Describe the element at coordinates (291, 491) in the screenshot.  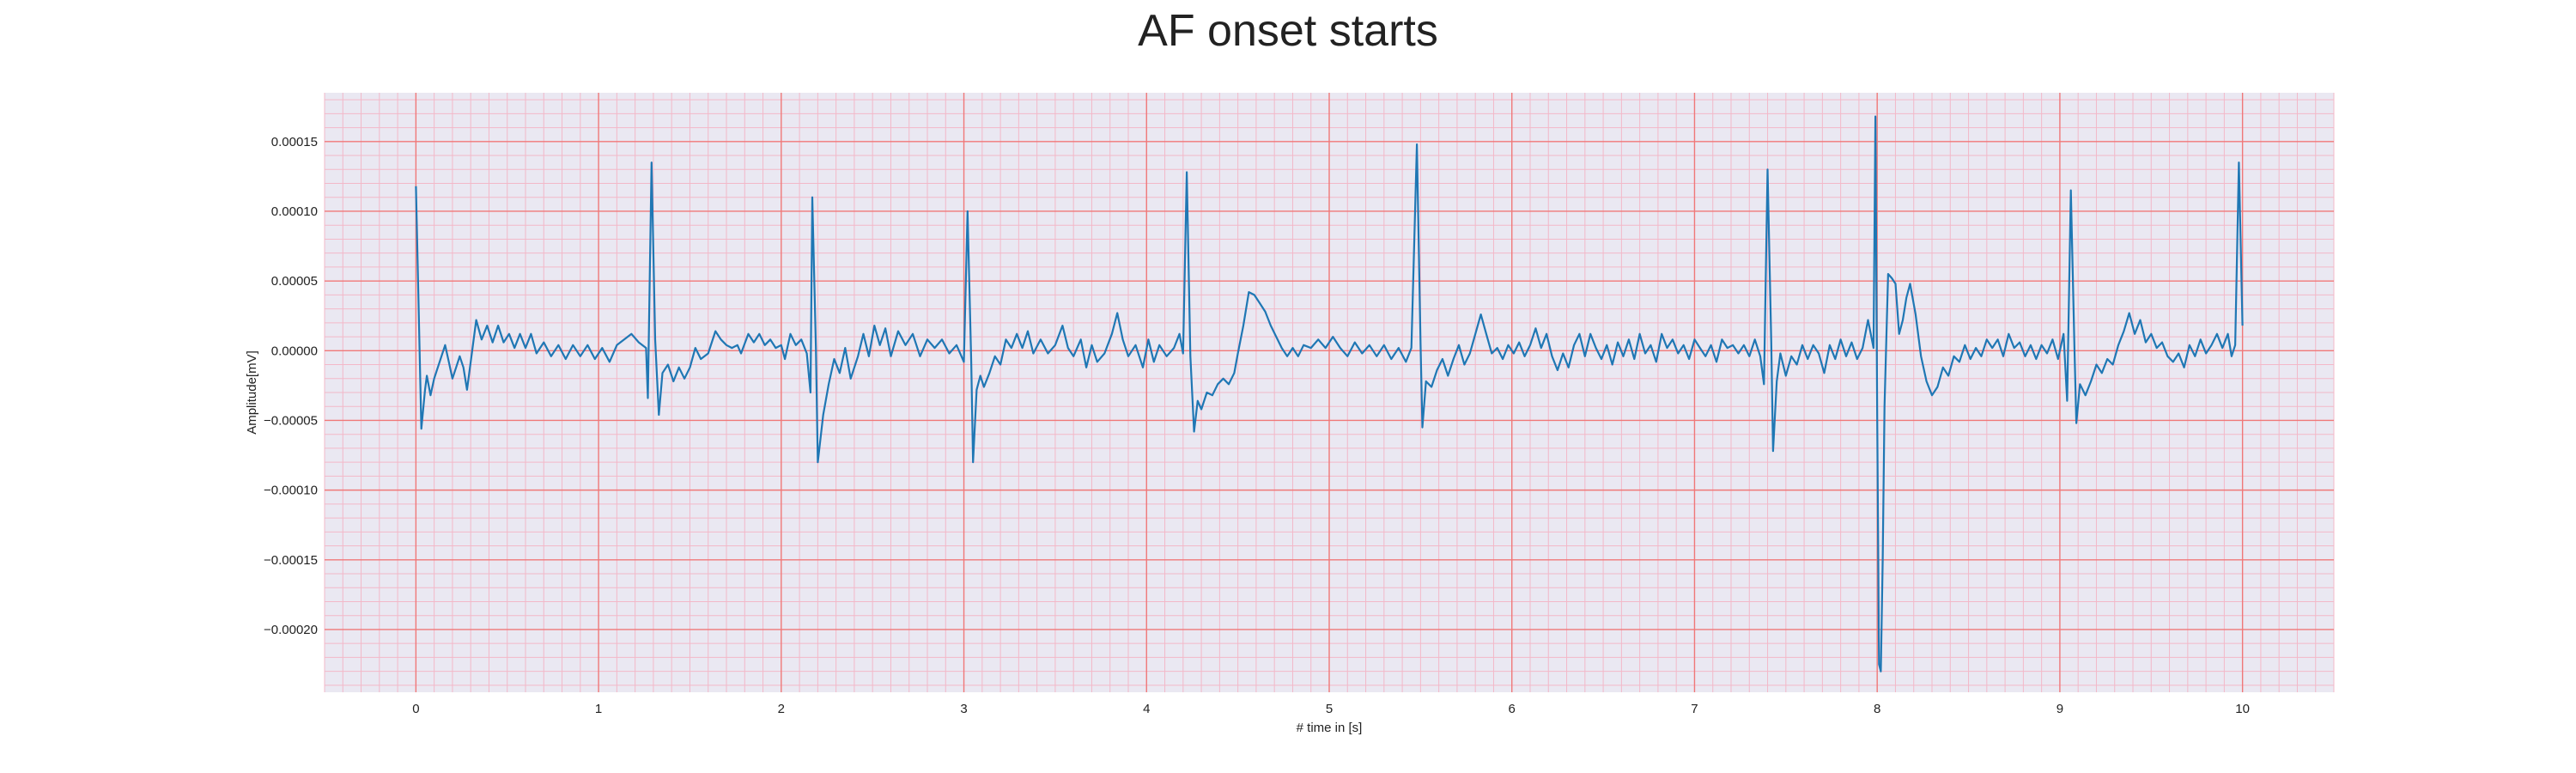
I see `y-tick-label: −0.00010` at that location.